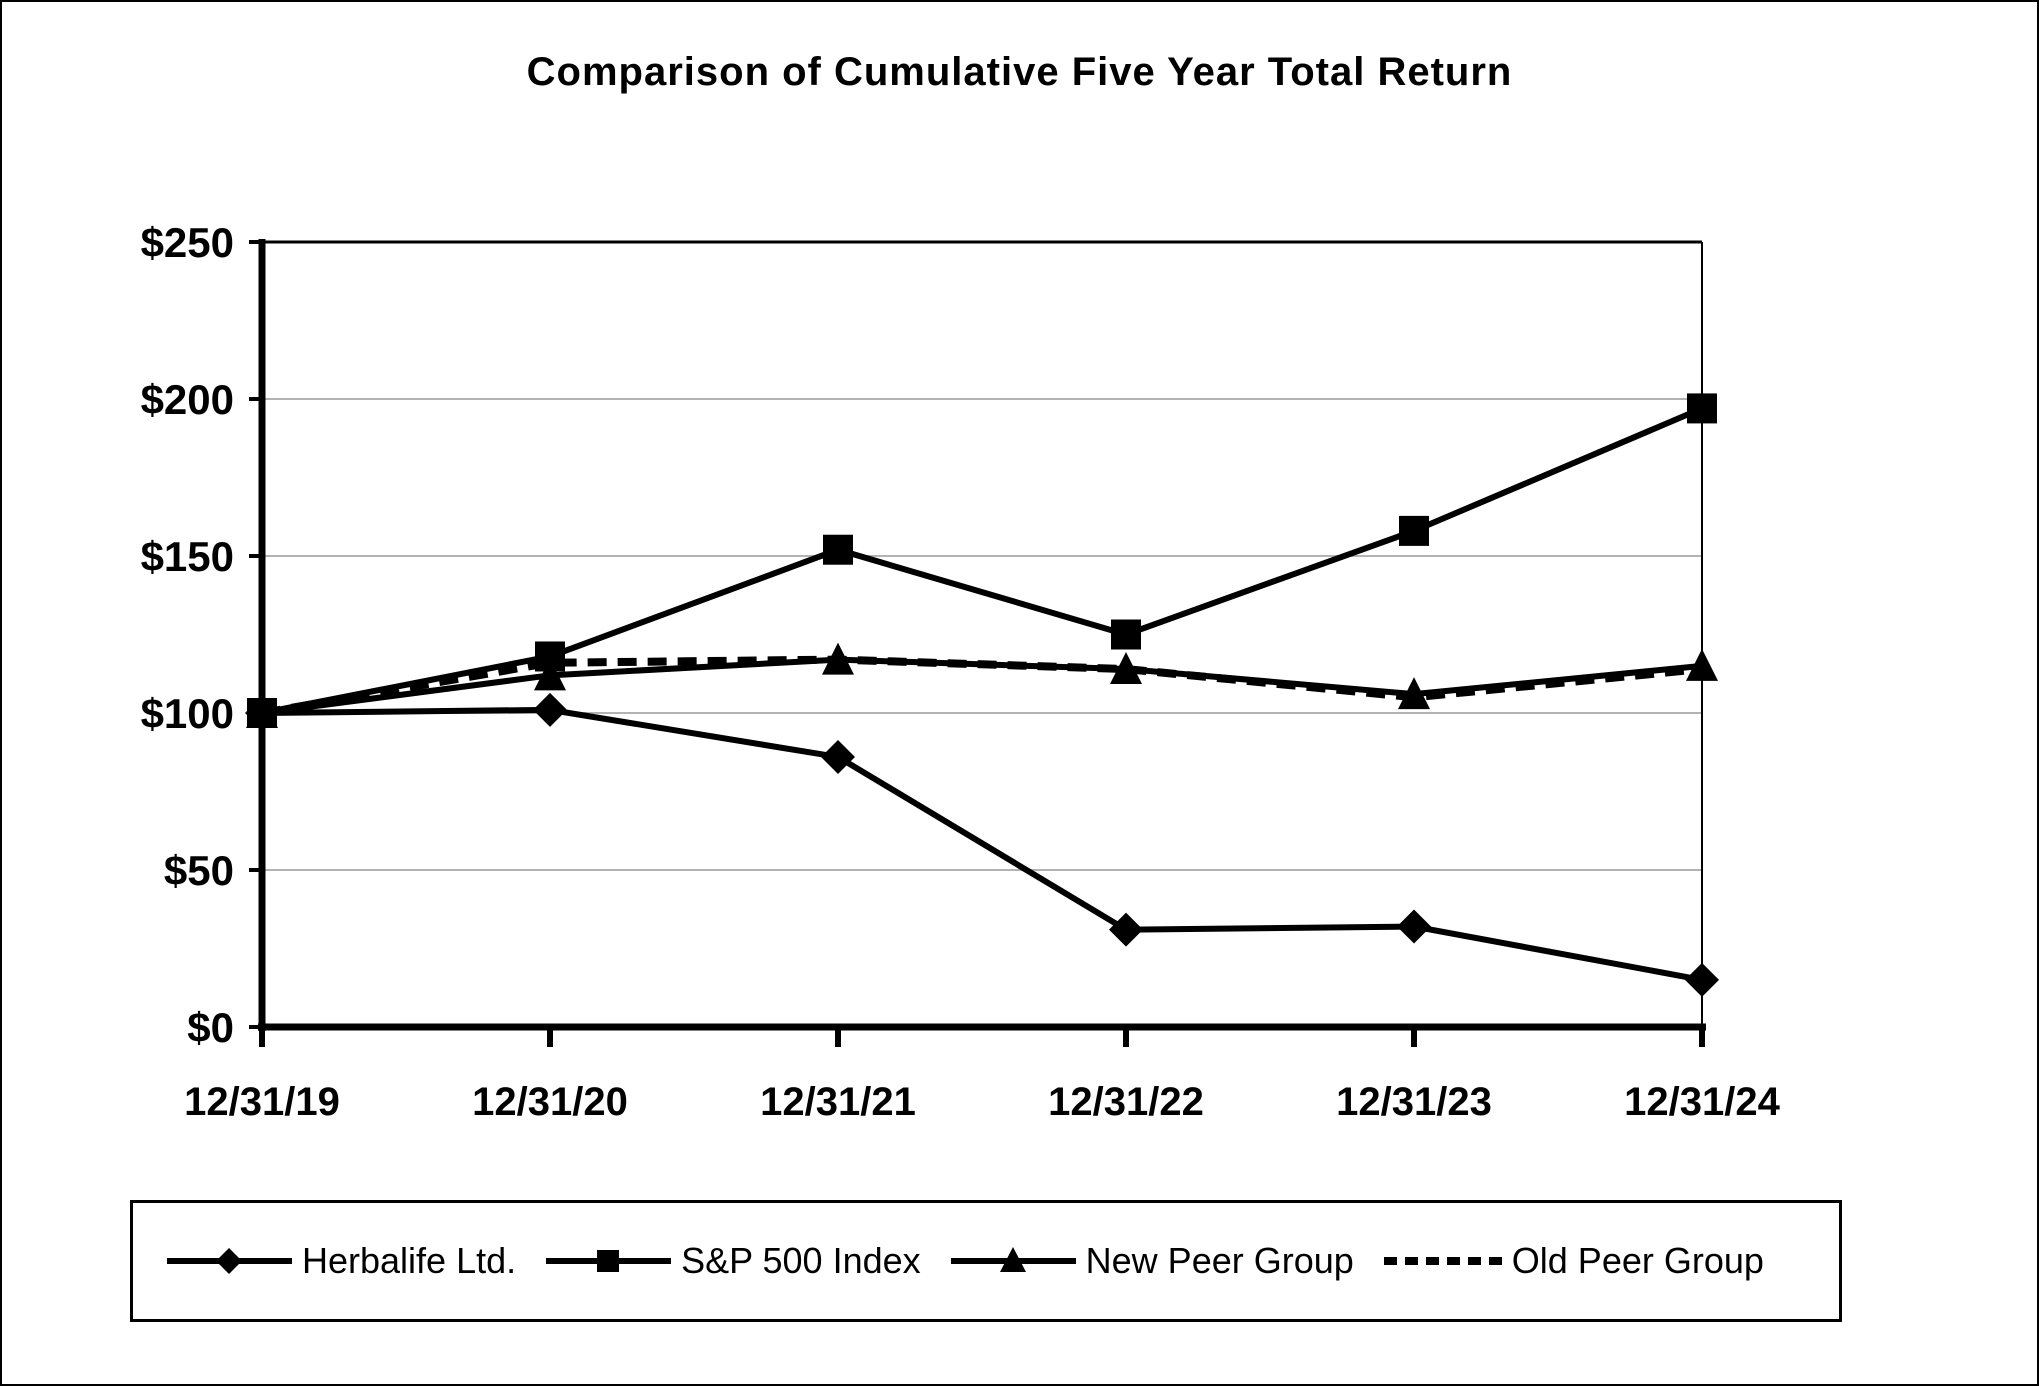 Image resolution: width=2039 pixels, height=1386 pixels. What do you see at coordinates (1442, 1261) in the screenshot?
I see `dashed-line-icon` at bounding box center [1442, 1261].